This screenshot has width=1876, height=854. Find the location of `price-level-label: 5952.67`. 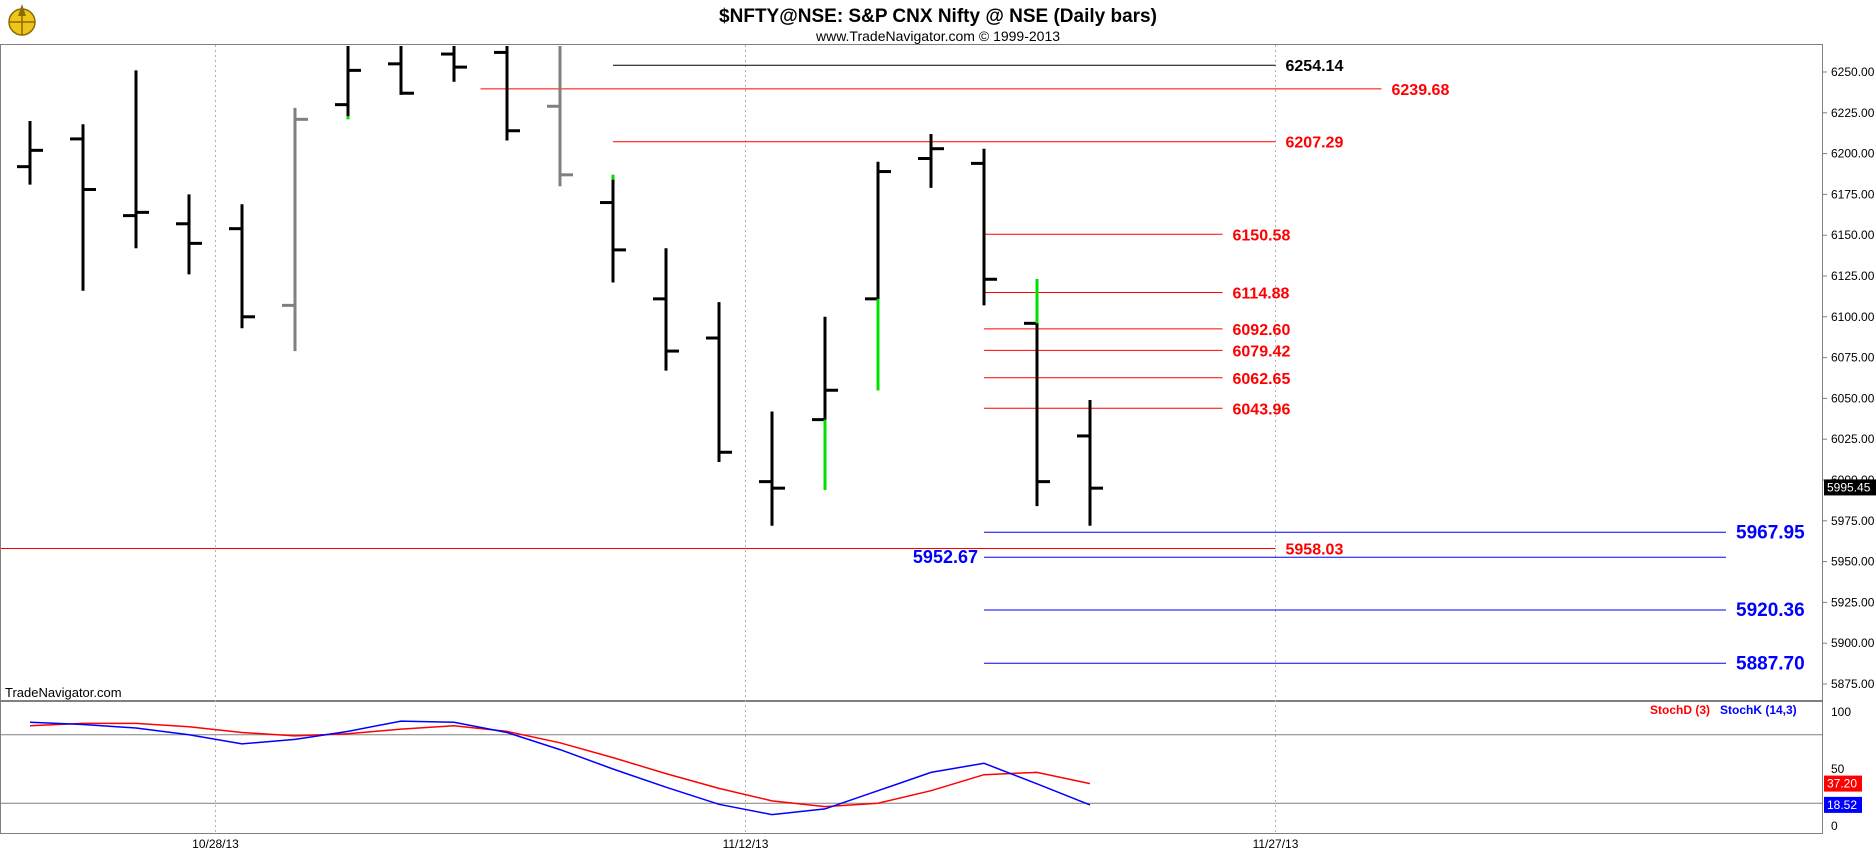

price-level-label: 5952.67 is located at coordinates (945, 557).